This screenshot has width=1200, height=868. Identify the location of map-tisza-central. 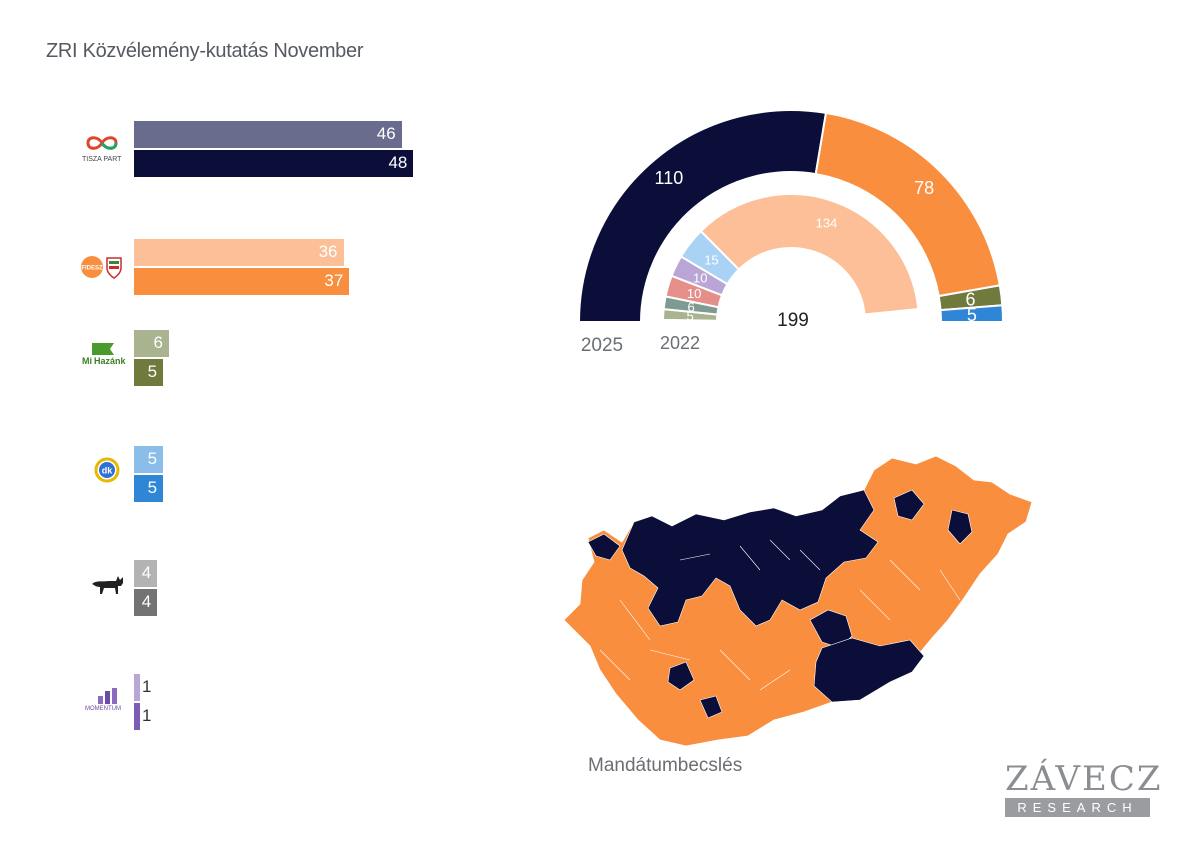
(831, 629).